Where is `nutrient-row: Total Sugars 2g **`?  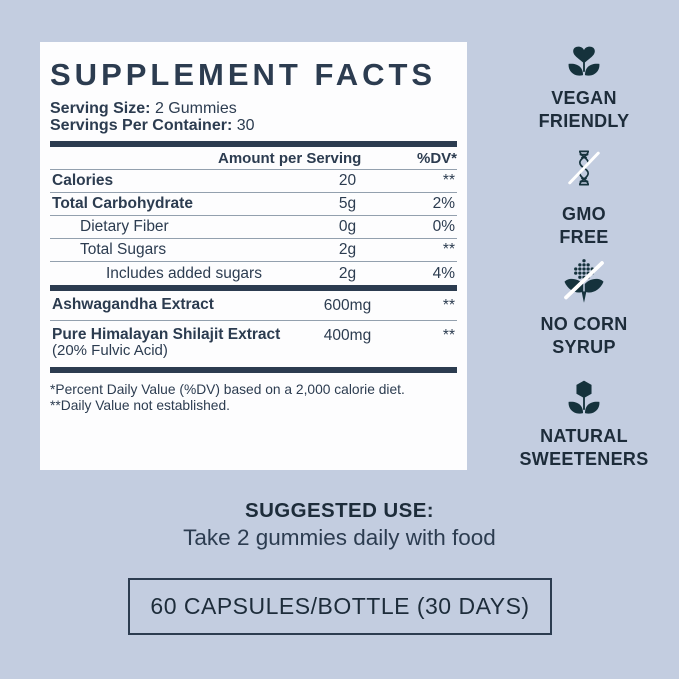 nutrient-row: Total Sugars 2g ** is located at coordinates (253, 250).